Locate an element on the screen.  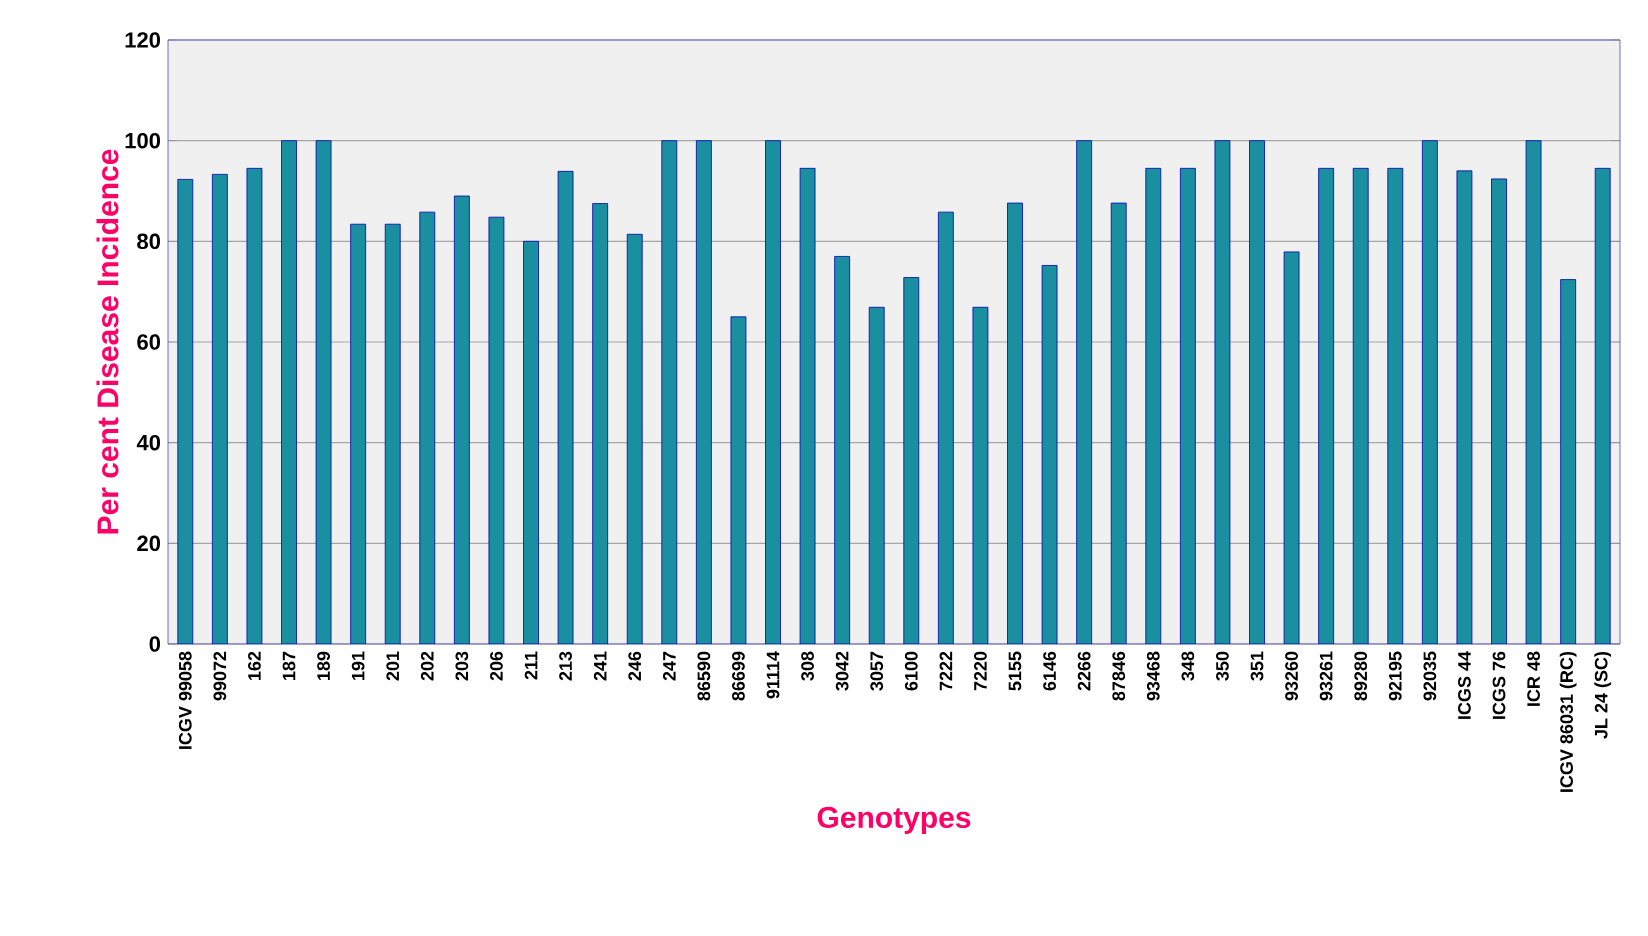
x-tick-label: 99072 is located at coordinates (220, 676).